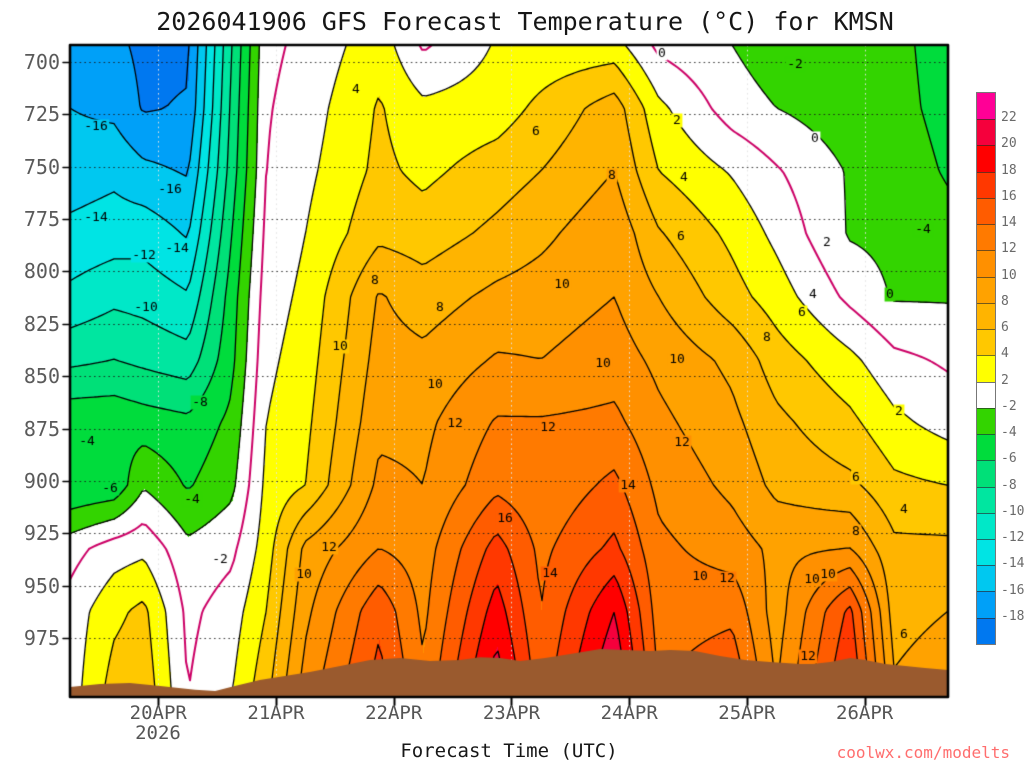 This screenshot has width=1024, height=768. I want to click on colorbar-tick-label: 6, so click(1005, 328).